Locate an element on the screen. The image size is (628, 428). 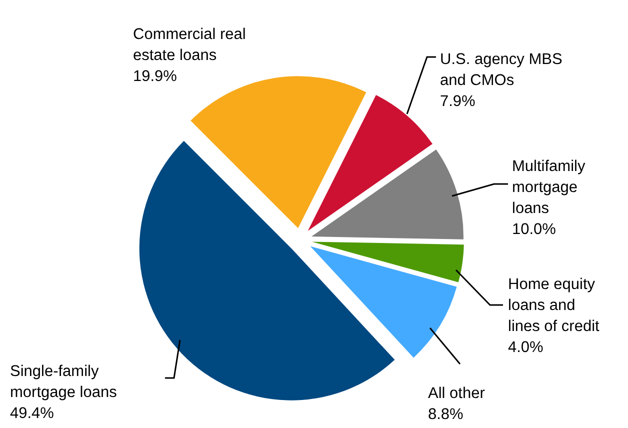
slice-label: Multifamily mortgage loans is located at coordinates (549, 187).